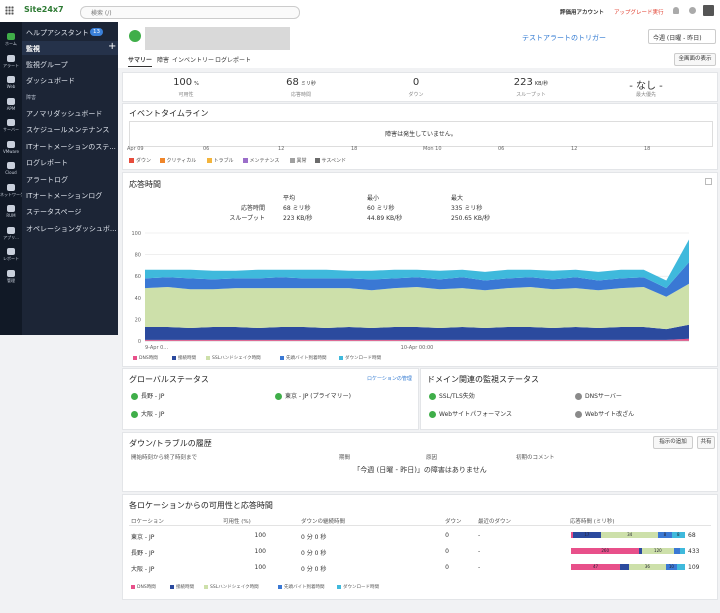 This screenshot has width=720, height=613. I want to click on column-header: 原因, so click(432, 458).